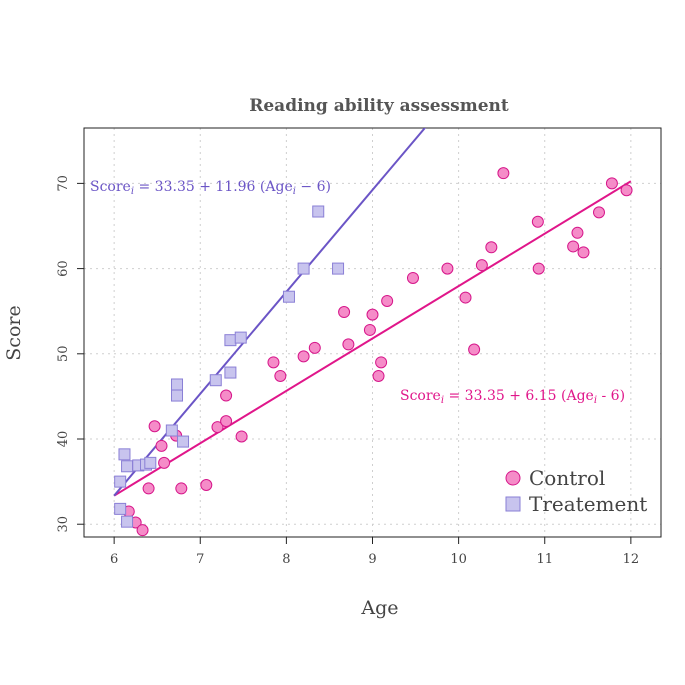 This screenshot has width=685, height=685. I want to click on y-axis-title: Score, so click(14, 332).